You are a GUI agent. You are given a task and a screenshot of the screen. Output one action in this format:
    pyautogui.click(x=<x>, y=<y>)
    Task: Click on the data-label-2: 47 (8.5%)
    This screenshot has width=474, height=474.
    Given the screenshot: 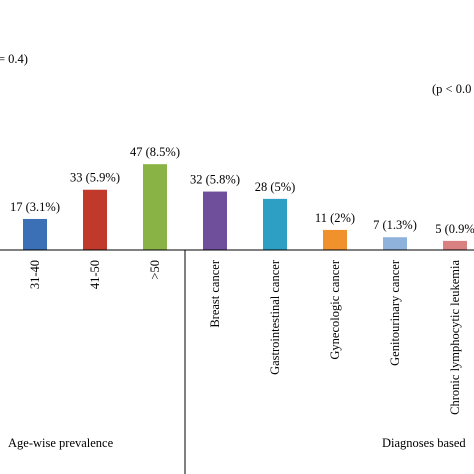 What is the action you would take?
    pyautogui.click(x=155, y=152)
    